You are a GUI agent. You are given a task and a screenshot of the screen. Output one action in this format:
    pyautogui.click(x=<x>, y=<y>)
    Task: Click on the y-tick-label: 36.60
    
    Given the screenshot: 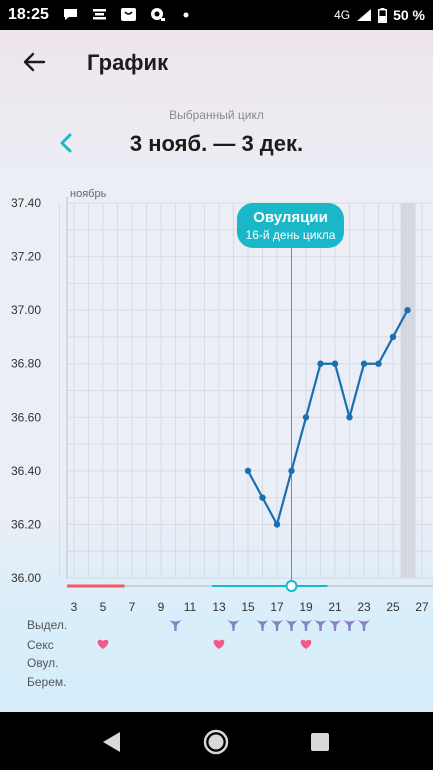 What is the action you would take?
    pyautogui.click(x=26, y=417)
    